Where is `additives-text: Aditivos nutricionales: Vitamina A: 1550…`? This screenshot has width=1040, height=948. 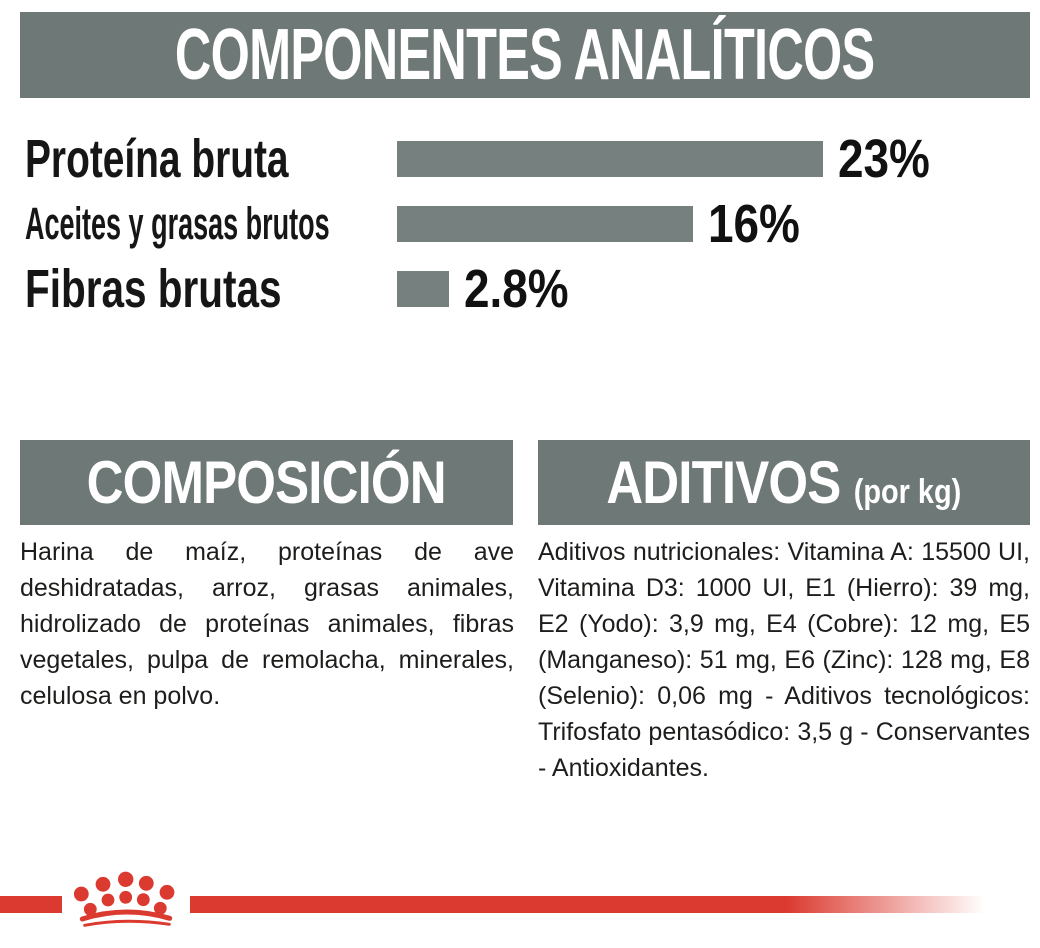 additives-text: Aditivos nutricionales: Vitamina A: 1550… is located at coordinates (784, 660).